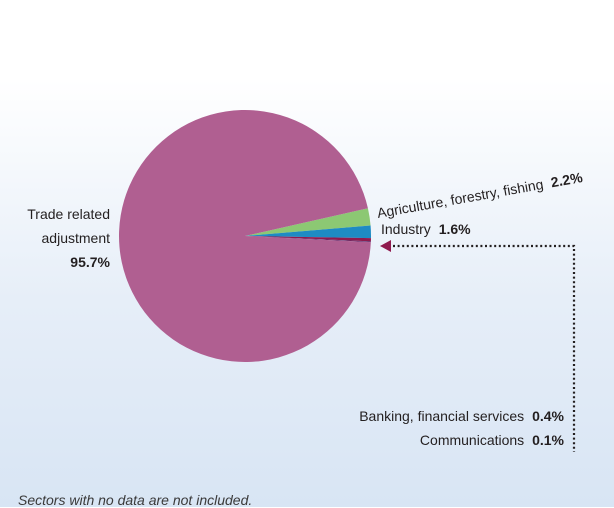 The width and height of the screenshot is (614, 508). Describe the element at coordinates (548, 440) in the screenshot. I see `label-communications-value: 0.1%` at that location.